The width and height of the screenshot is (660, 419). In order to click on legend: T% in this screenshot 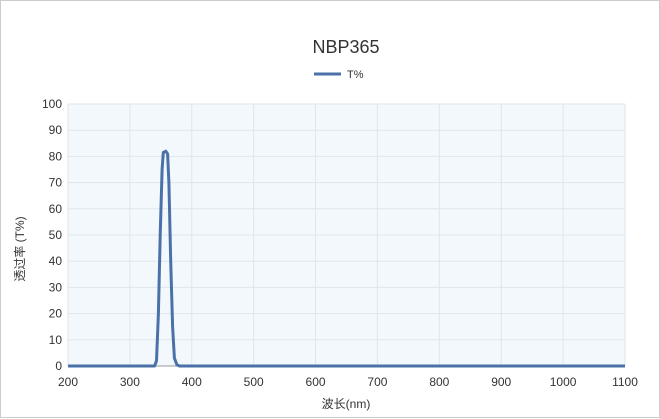, I will do `click(339, 75)`.